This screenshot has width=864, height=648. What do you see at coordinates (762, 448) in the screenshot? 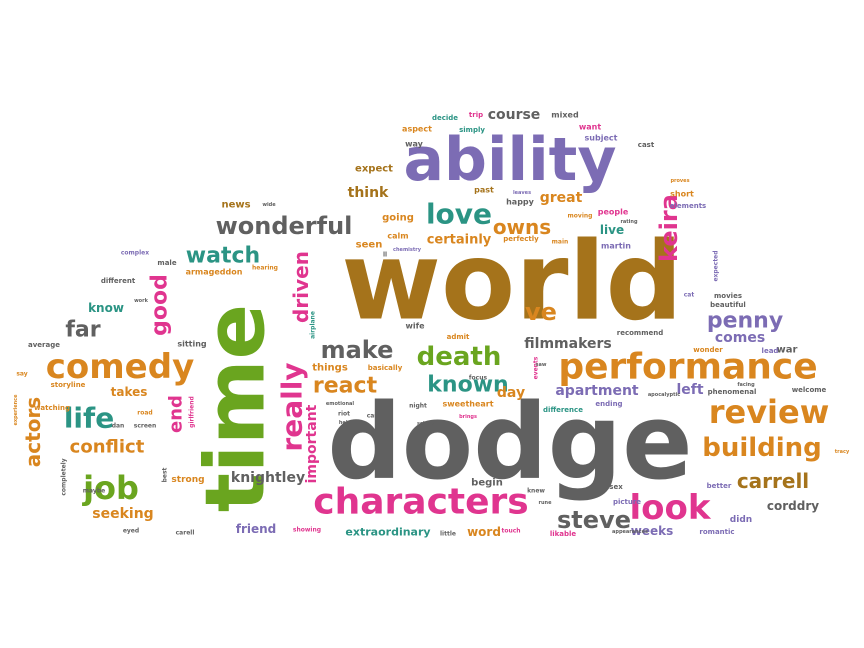
I see `word-building: building` at bounding box center [762, 448].